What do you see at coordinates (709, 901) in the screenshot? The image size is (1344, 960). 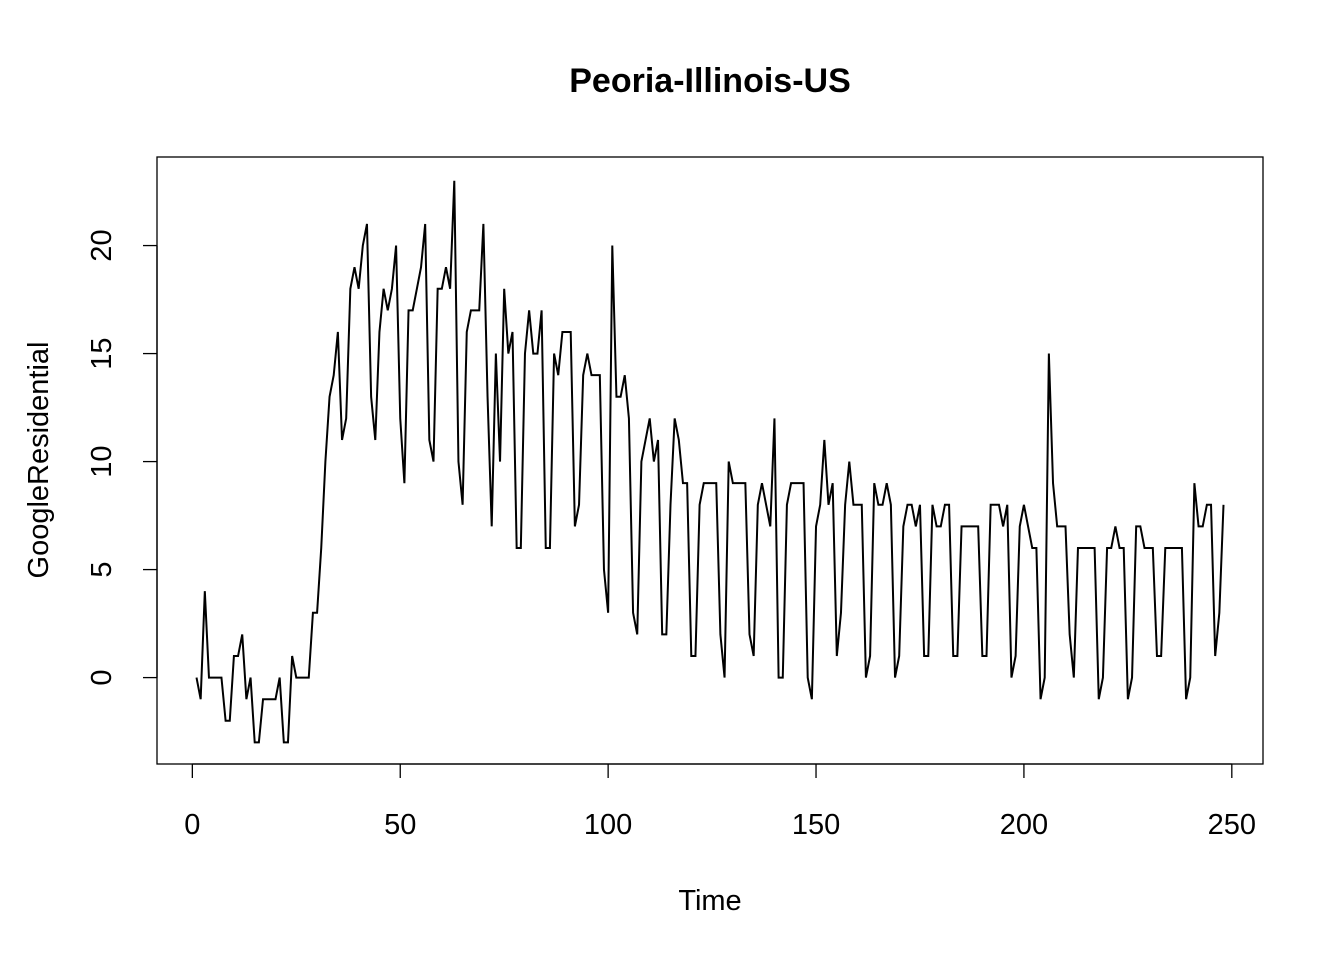 I see `x-axis-label: Time` at bounding box center [709, 901].